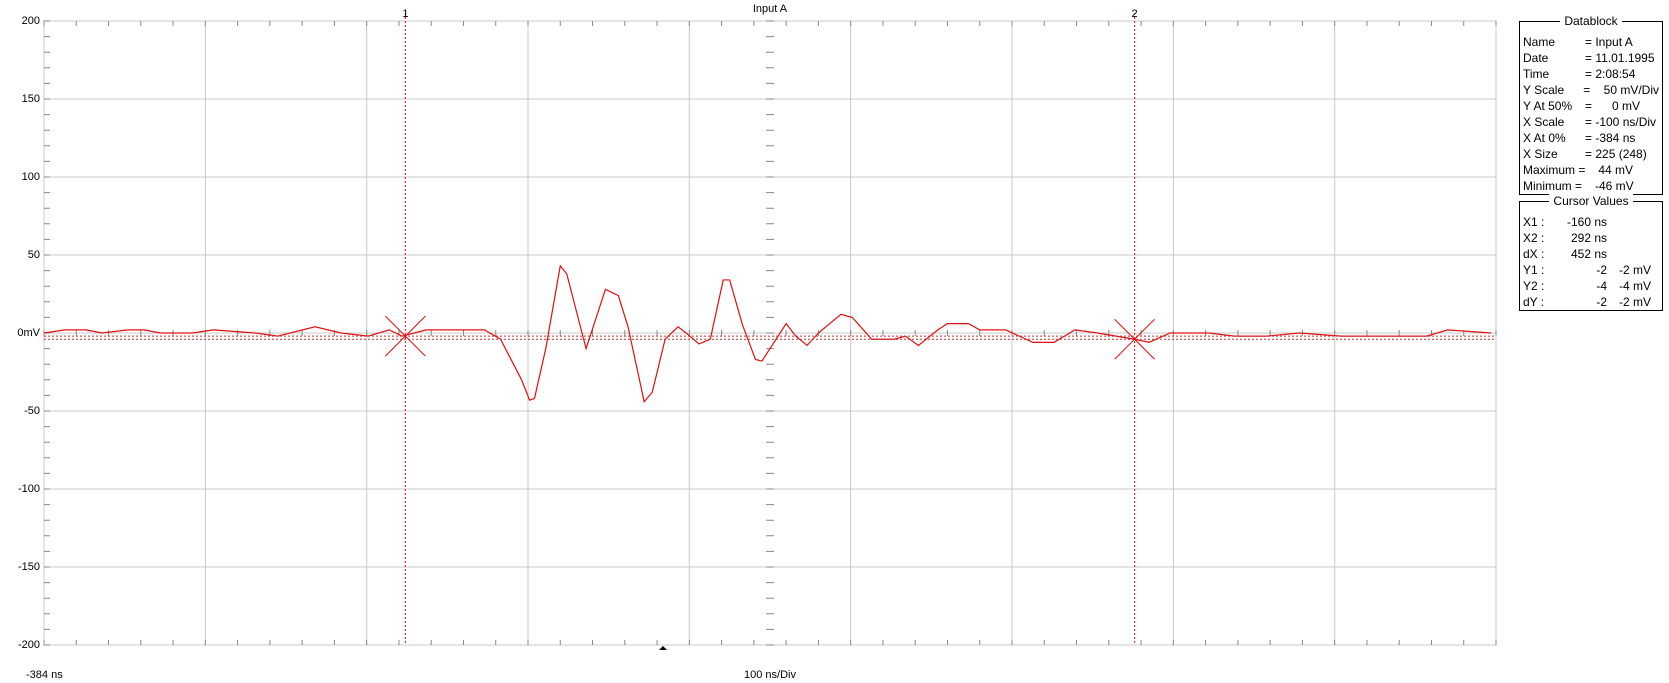 This screenshot has height=683, width=1669. I want to click on y-tick-label: -100, so click(29, 489).